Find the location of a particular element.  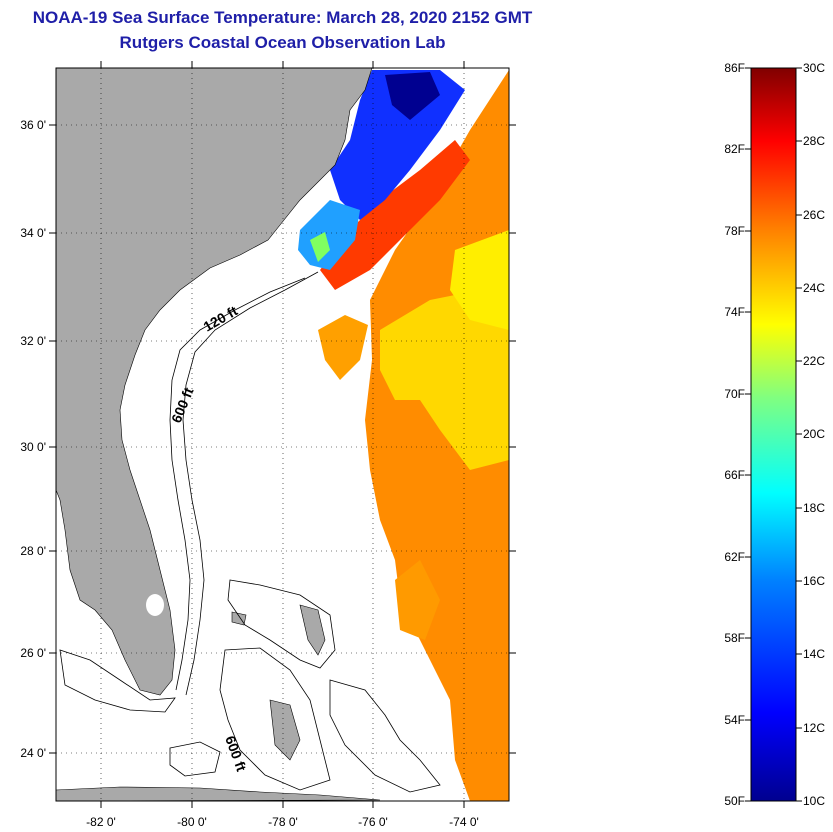

lake-okeechobee is located at coordinates (155, 605).